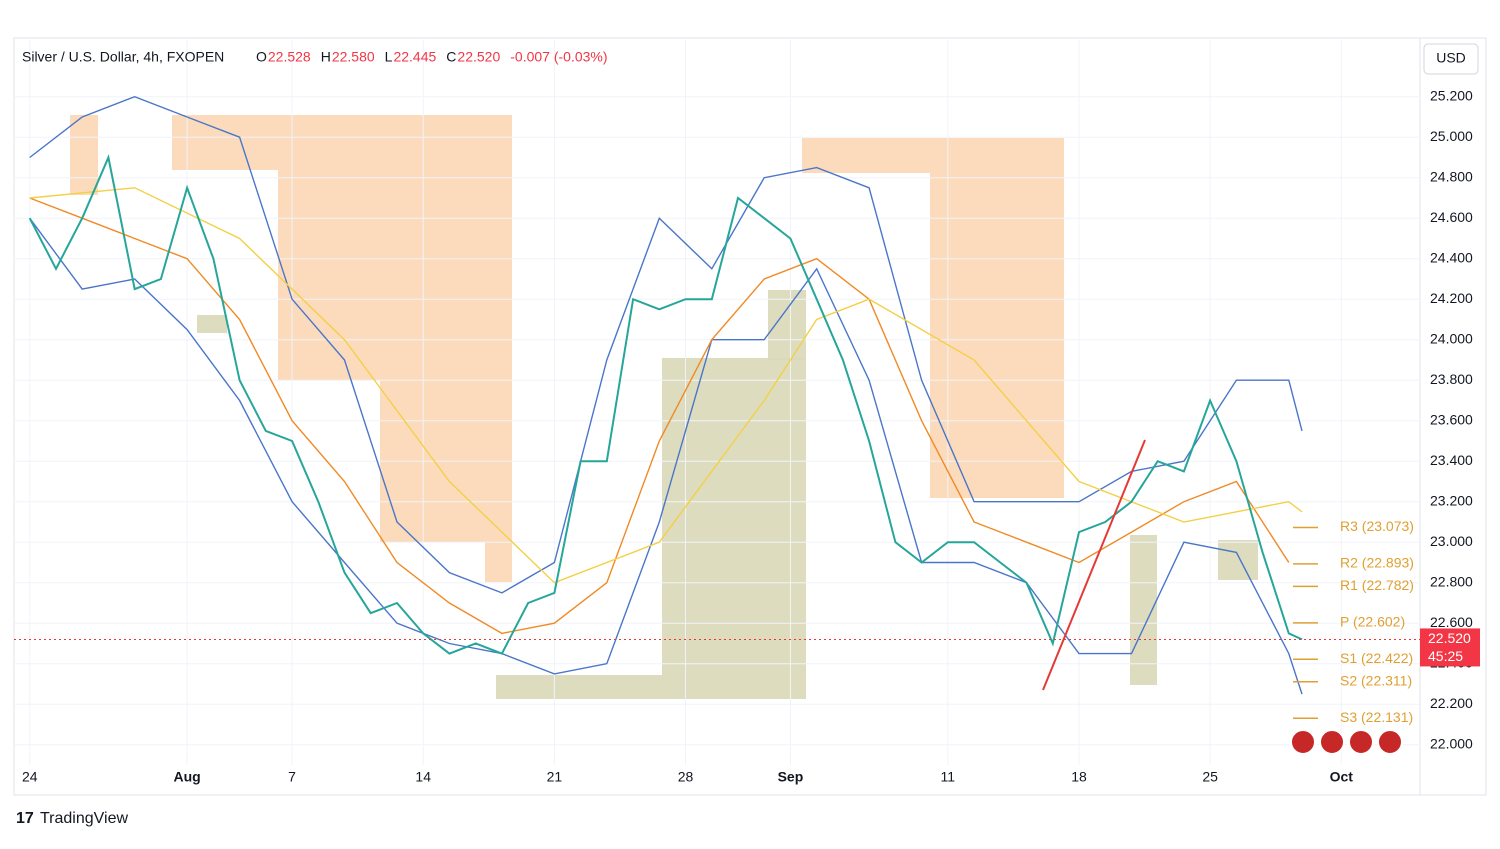  Describe the element at coordinates (1346, 742) in the screenshot. I see `event-flags` at that location.